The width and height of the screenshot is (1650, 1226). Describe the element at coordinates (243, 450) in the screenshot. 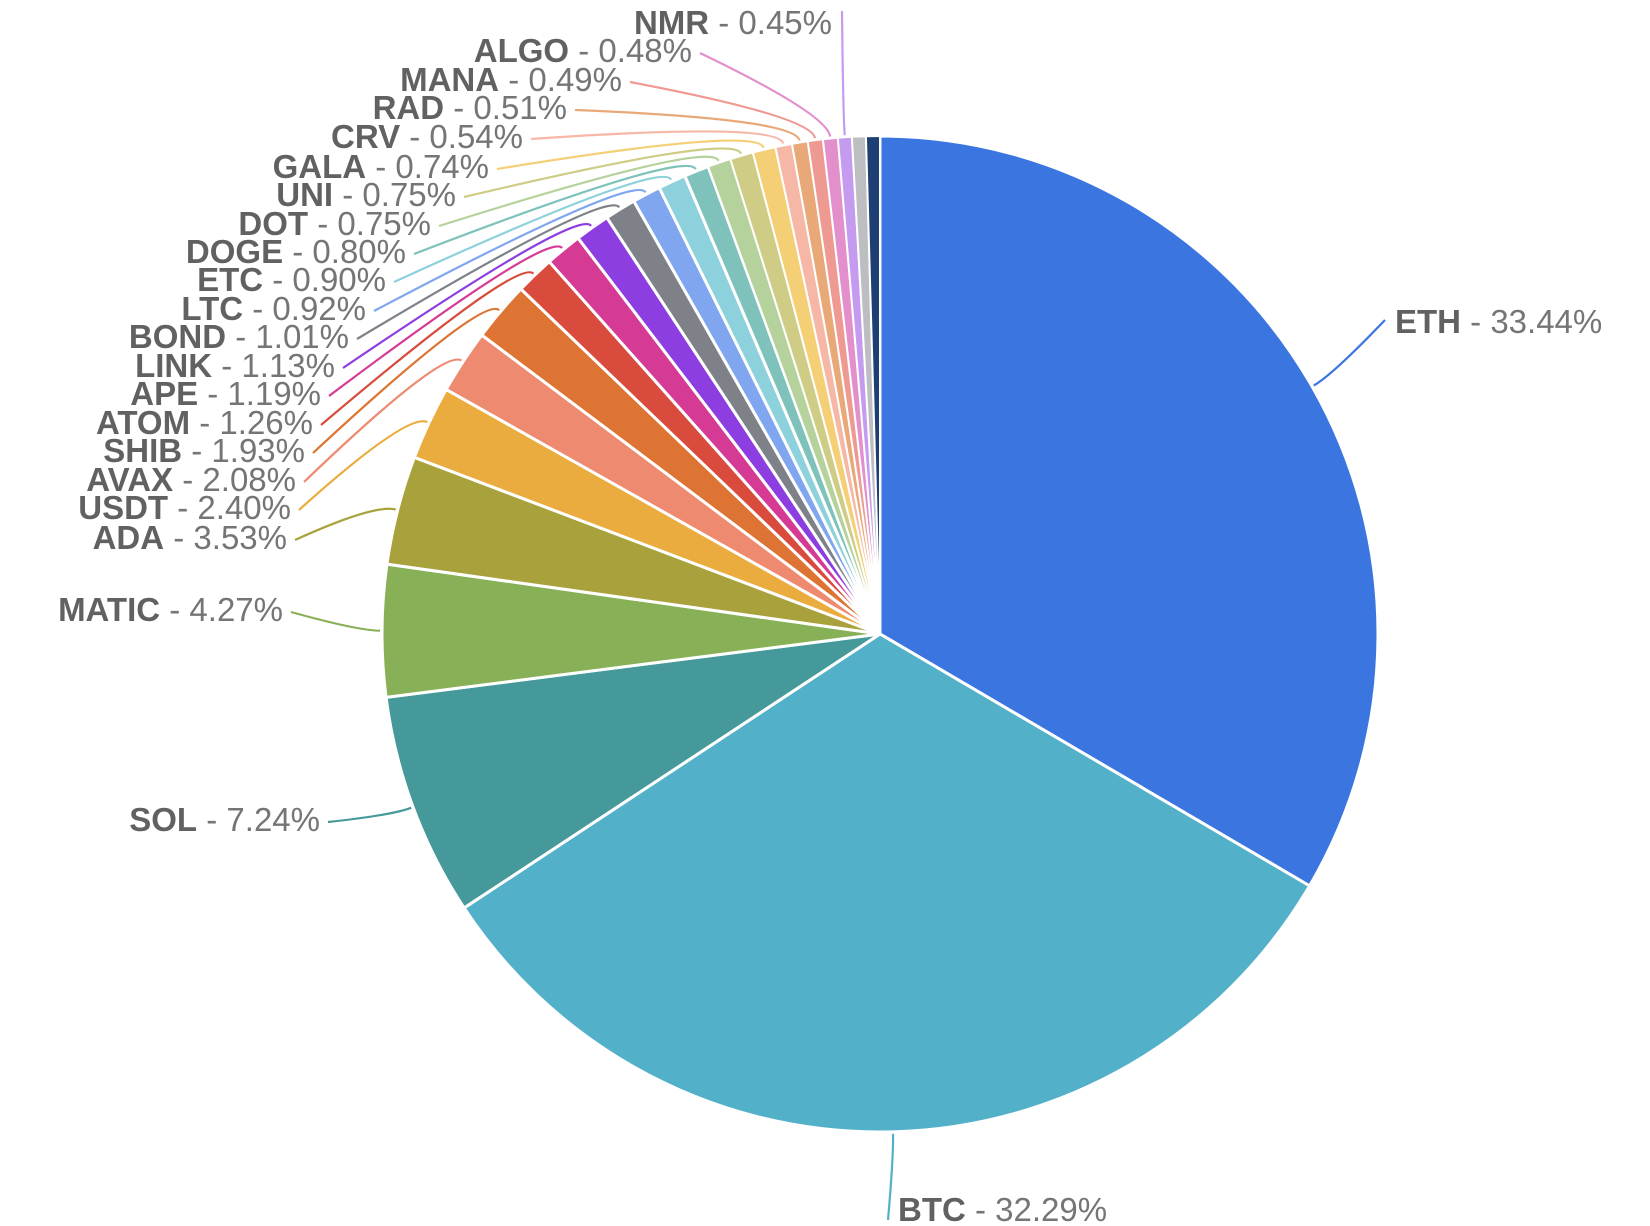

I see `slice-label-value: - 1.93%` at that location.